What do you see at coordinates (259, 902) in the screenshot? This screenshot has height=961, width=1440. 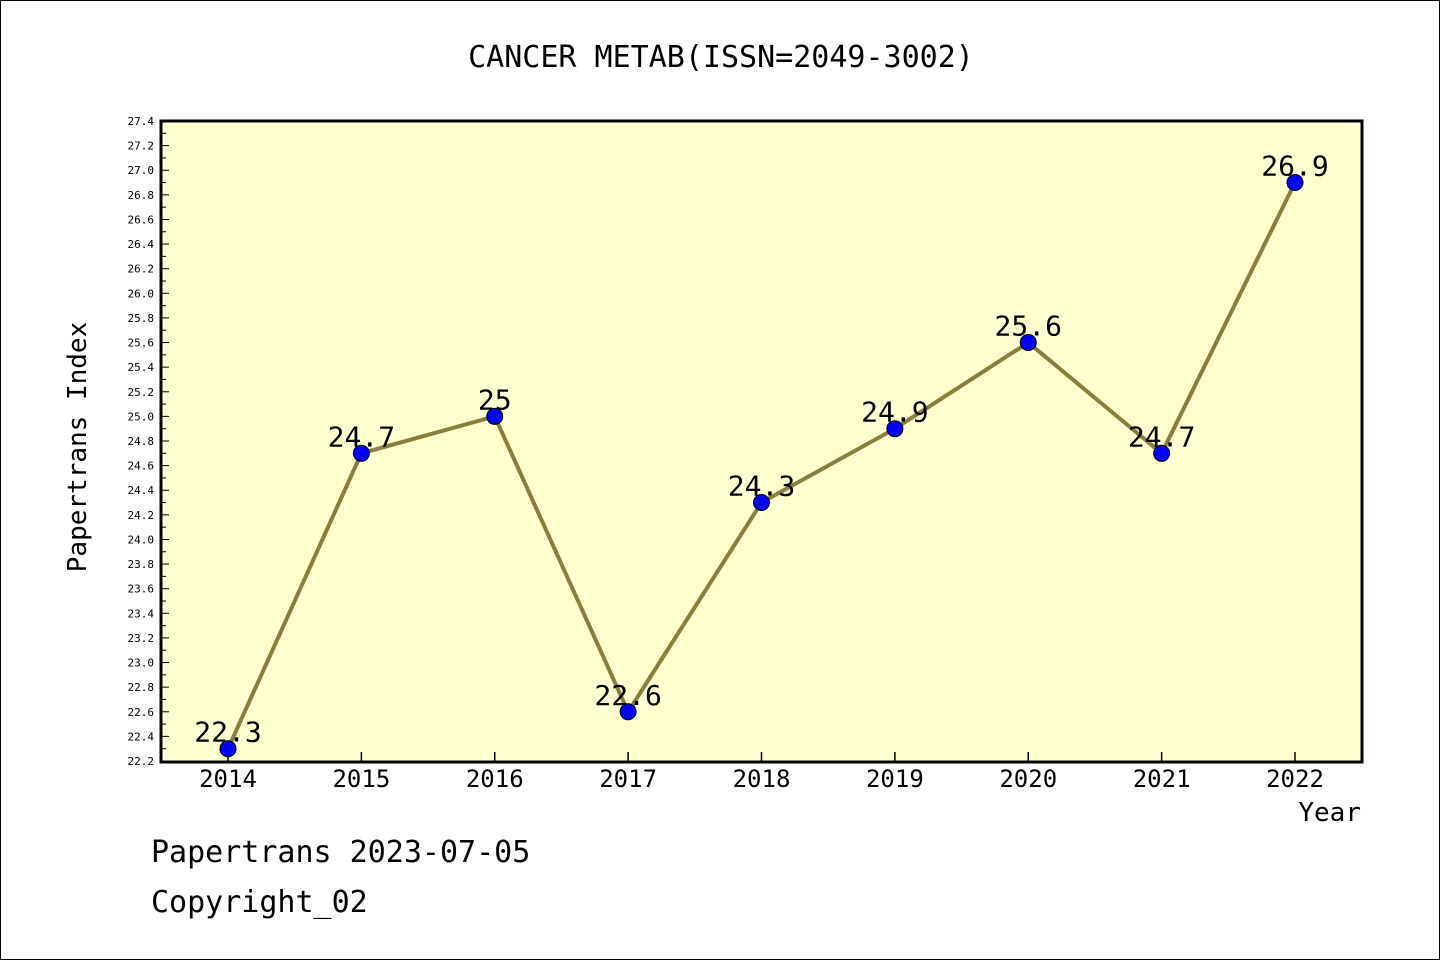 I see `footer-copyright: Copyright_02` at bounding box center [259, 902].